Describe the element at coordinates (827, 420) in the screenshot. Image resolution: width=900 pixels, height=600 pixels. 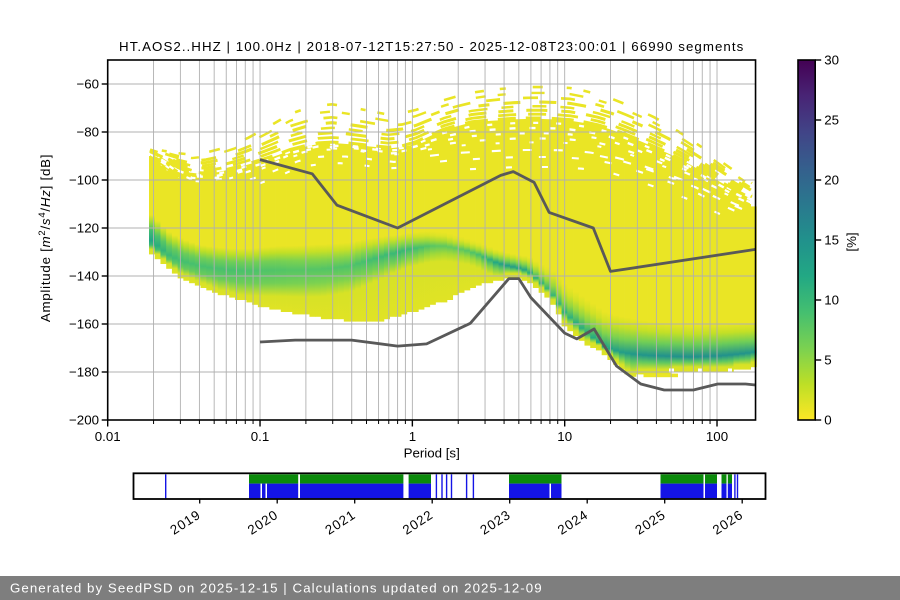
I see `svg-text: 0` at that location.